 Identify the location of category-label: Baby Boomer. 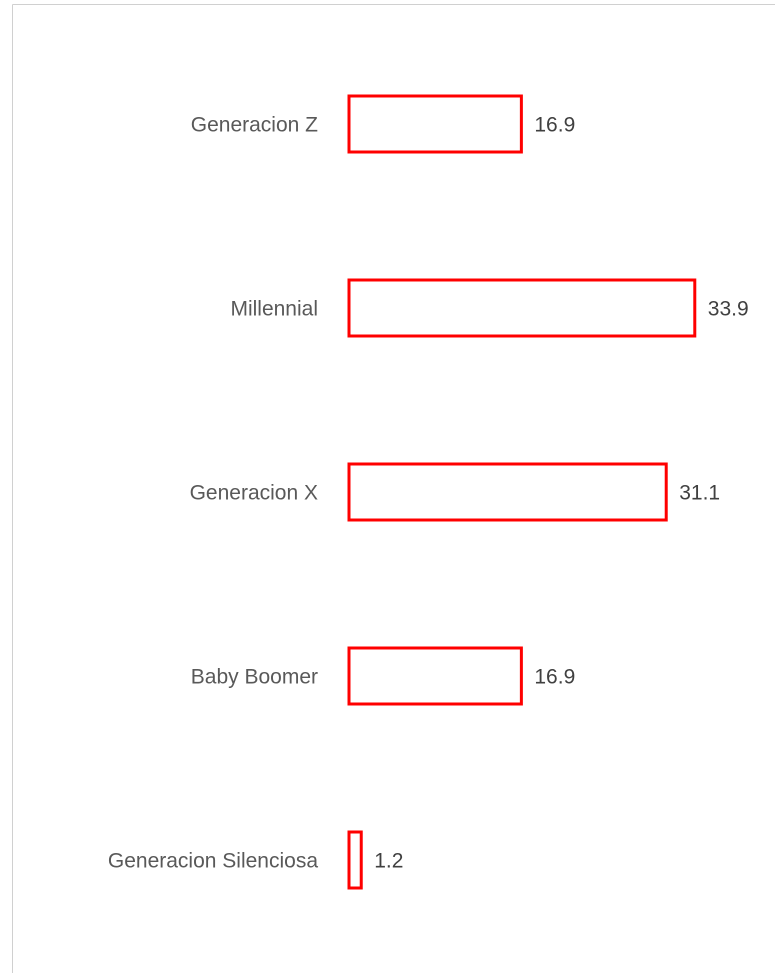
(254, 677).